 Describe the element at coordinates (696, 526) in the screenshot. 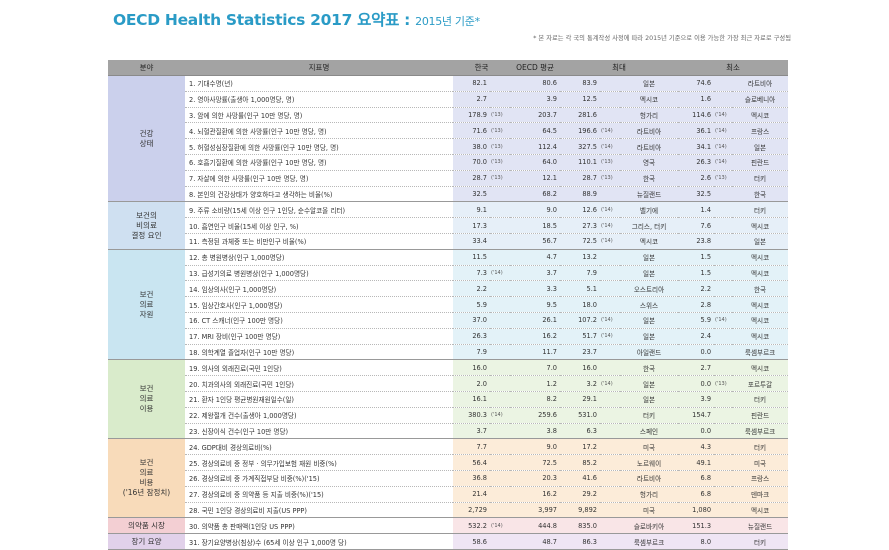

I see `min-value: 151.3` at that location.